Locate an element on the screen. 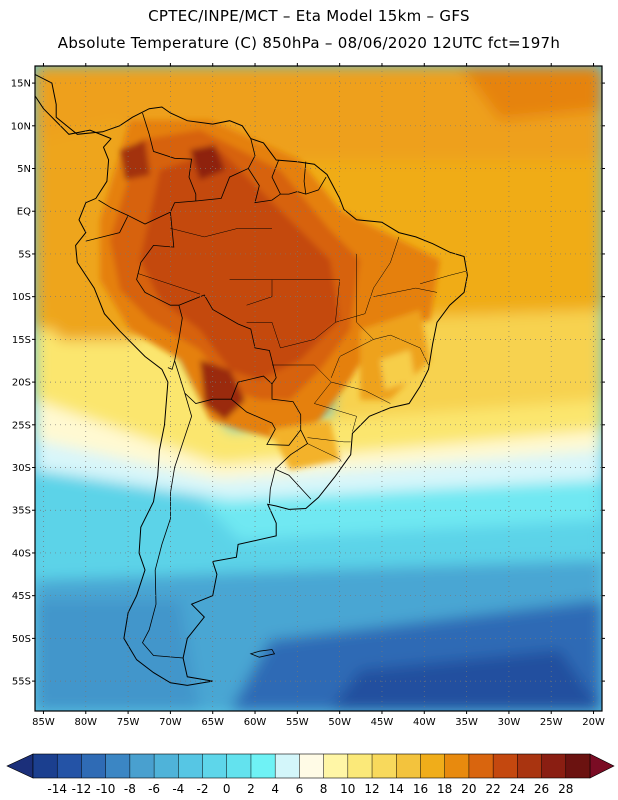 The image size is (618, 800). lat-tick-label: 15S is located at coordinates (21, 340).